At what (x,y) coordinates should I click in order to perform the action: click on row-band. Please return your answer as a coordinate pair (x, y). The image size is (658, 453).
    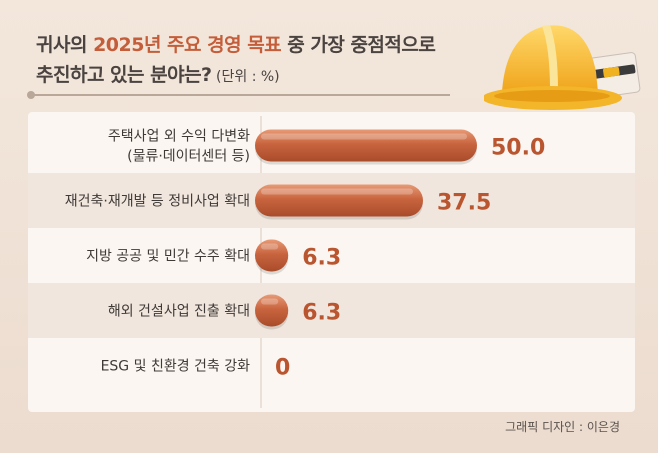
    Looking at the image, I should click on (331, 310).